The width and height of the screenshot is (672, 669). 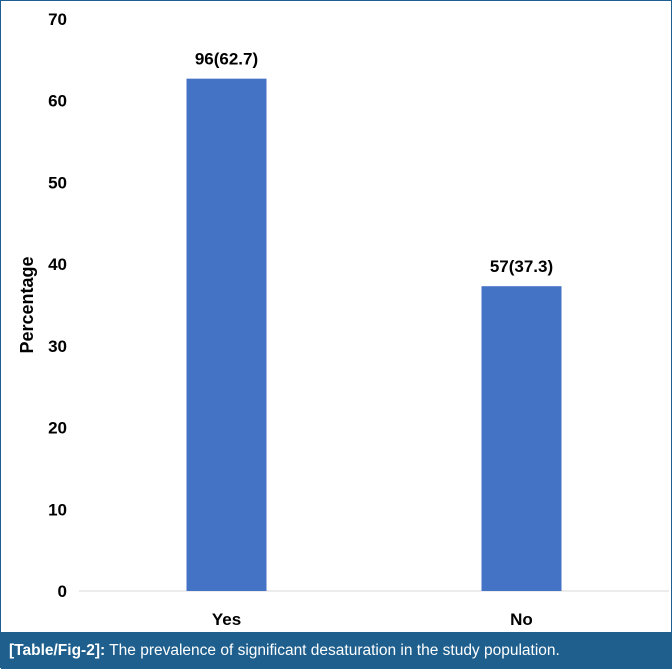 I want to click on y-tick-label: 0, so click(x=62, y=591).